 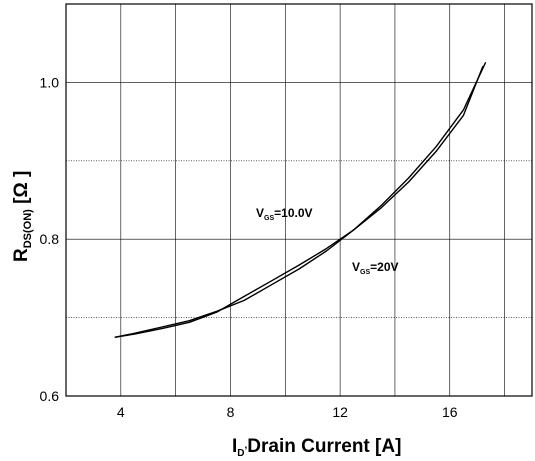 What do you see at coordinates (22, 216) in the screenshot?
I see `y-axis-label: RDS(ON) [Ω ]` at bounding box center [22, 216].